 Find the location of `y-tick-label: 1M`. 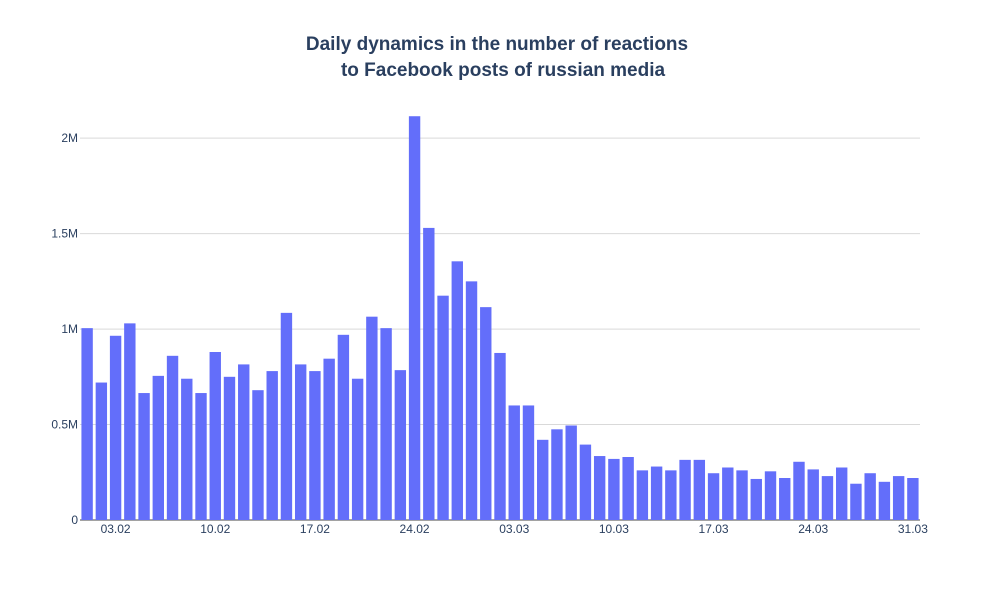

y-tick-label: 1M is located at coordinates (69, 329).